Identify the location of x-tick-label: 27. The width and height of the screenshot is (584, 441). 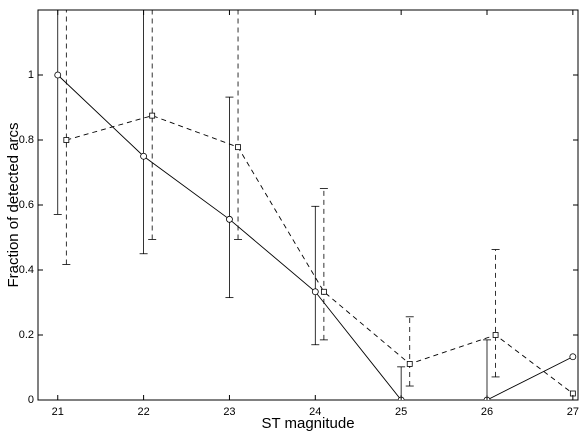
(573, 412).